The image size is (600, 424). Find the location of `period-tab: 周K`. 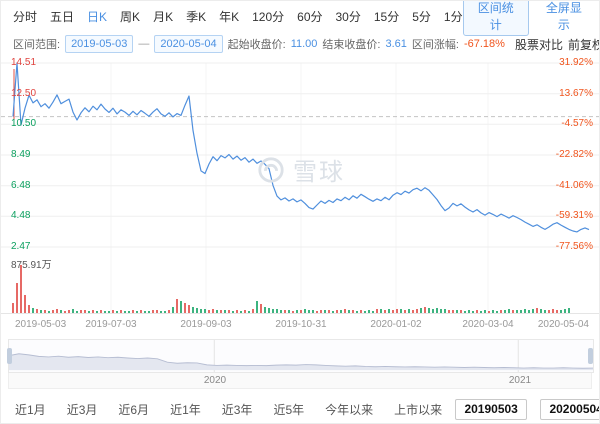

period-tab: 周K is located at coordinates (130, 16).